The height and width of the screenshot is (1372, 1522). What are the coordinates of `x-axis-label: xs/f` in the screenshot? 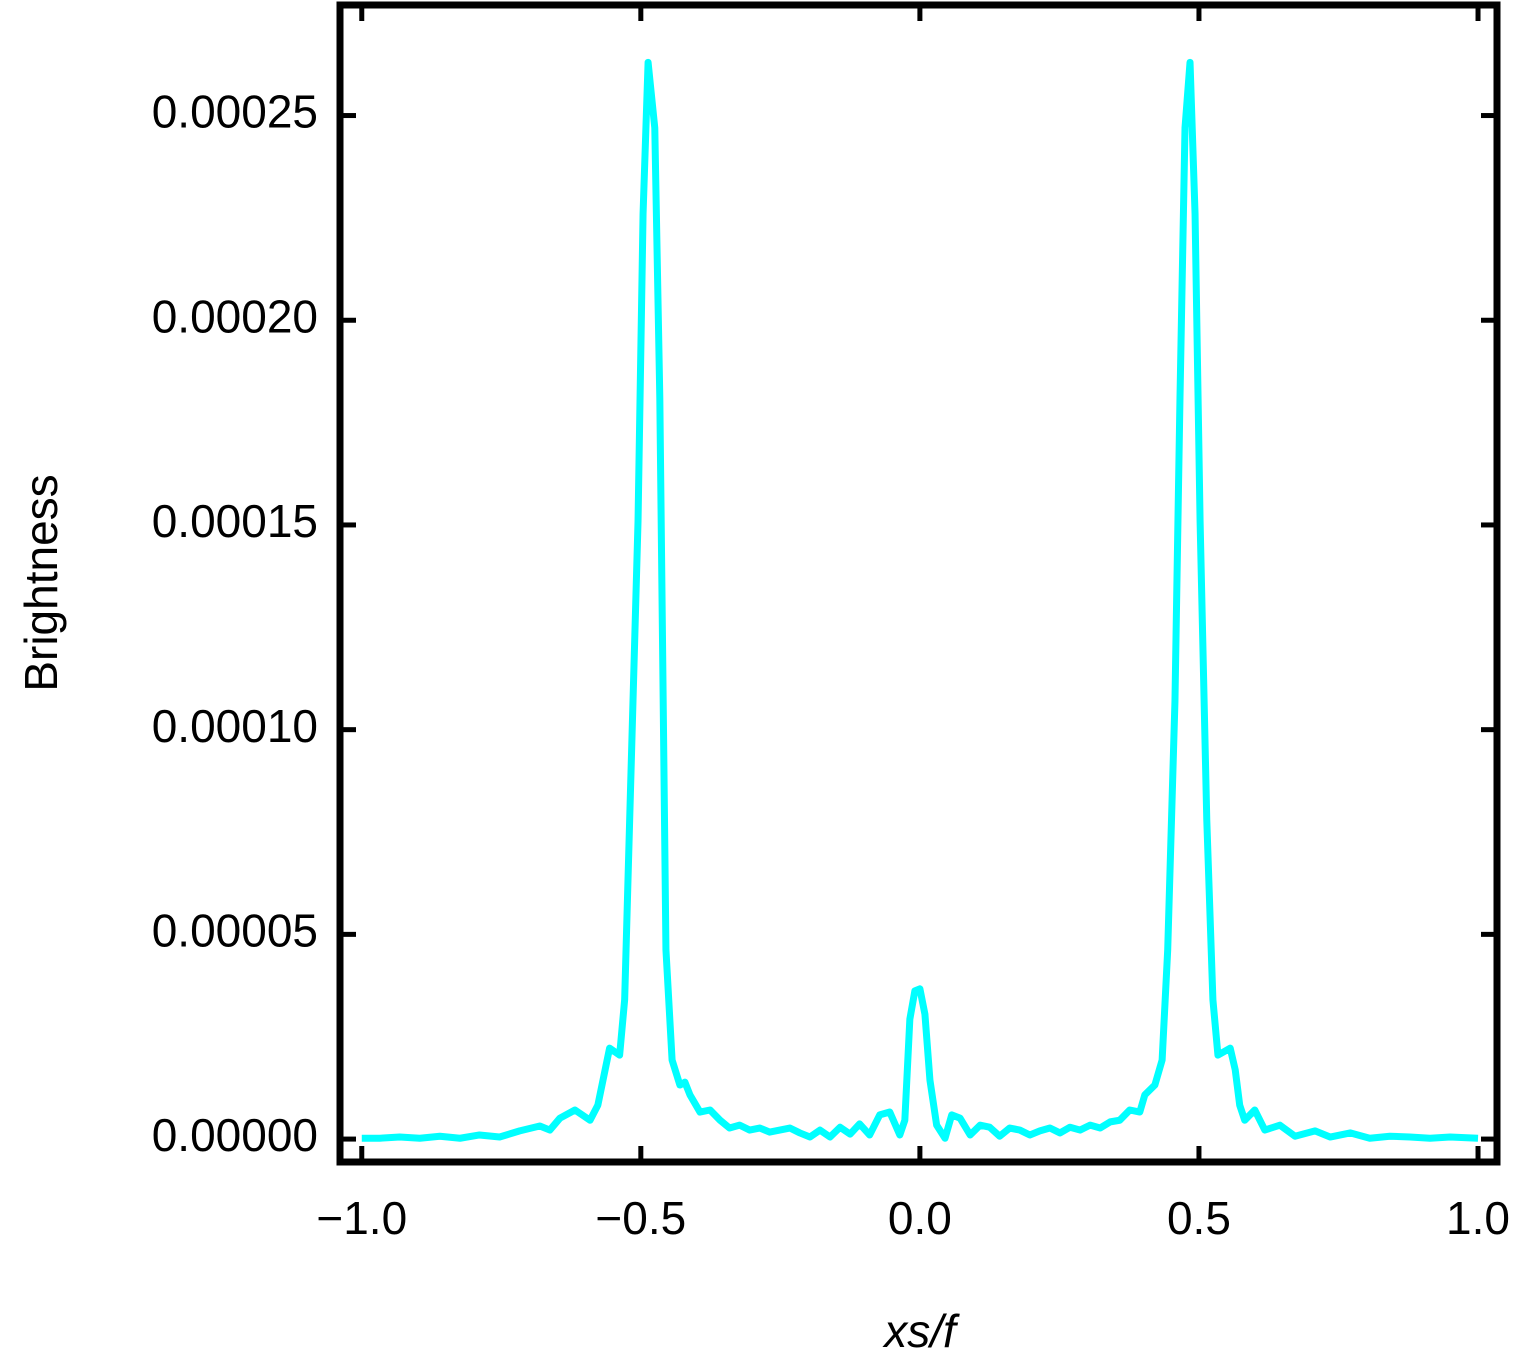 It's located at (921, 1331).